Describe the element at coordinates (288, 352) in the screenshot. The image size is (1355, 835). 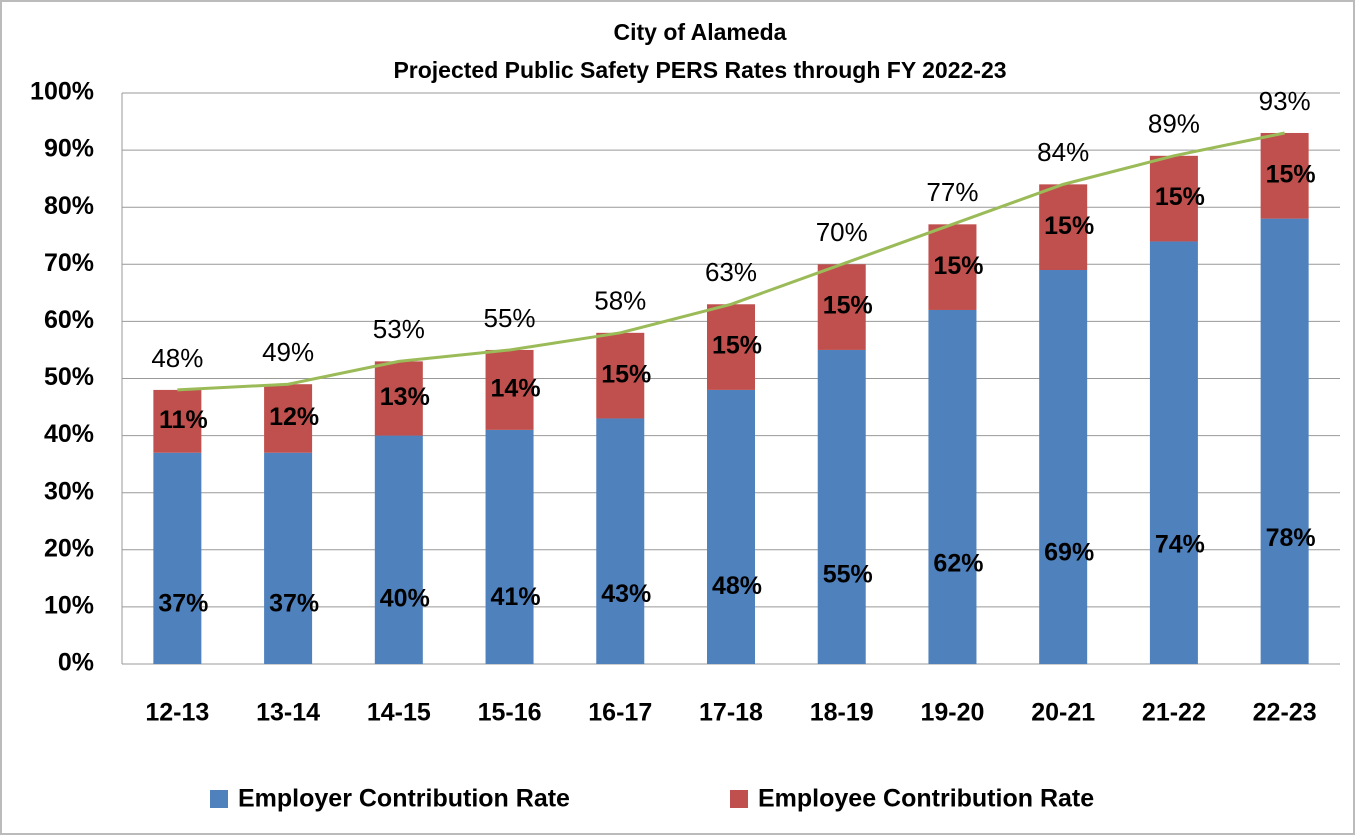
I see `total-label: 49%` at that location.